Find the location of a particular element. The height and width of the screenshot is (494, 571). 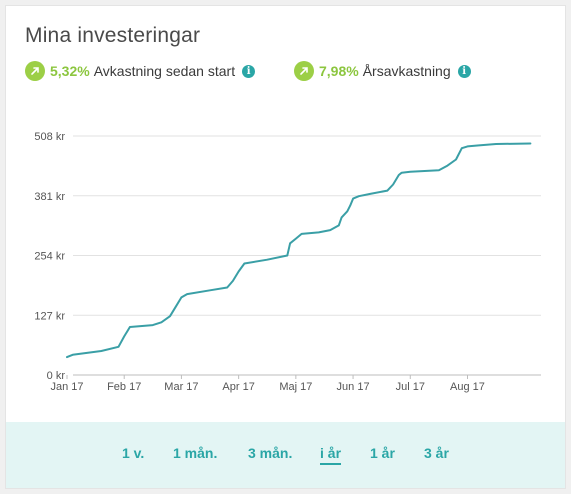

y-tick-label: 127 kr is located at coordinates (49, 316).